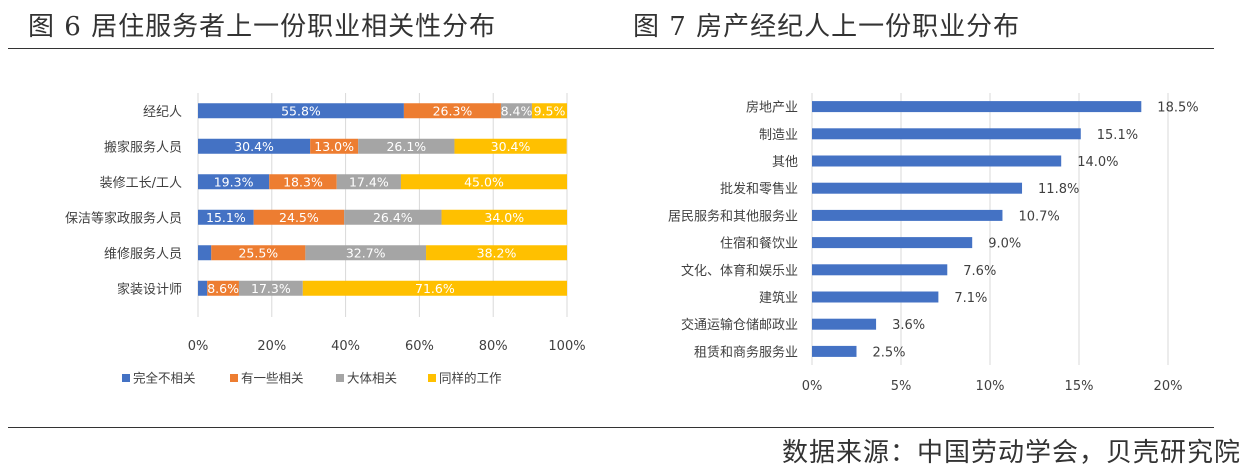  Describe the element at coordinates (970, 298) in the screenshot. I see `data-label: 7.1%` at that location.